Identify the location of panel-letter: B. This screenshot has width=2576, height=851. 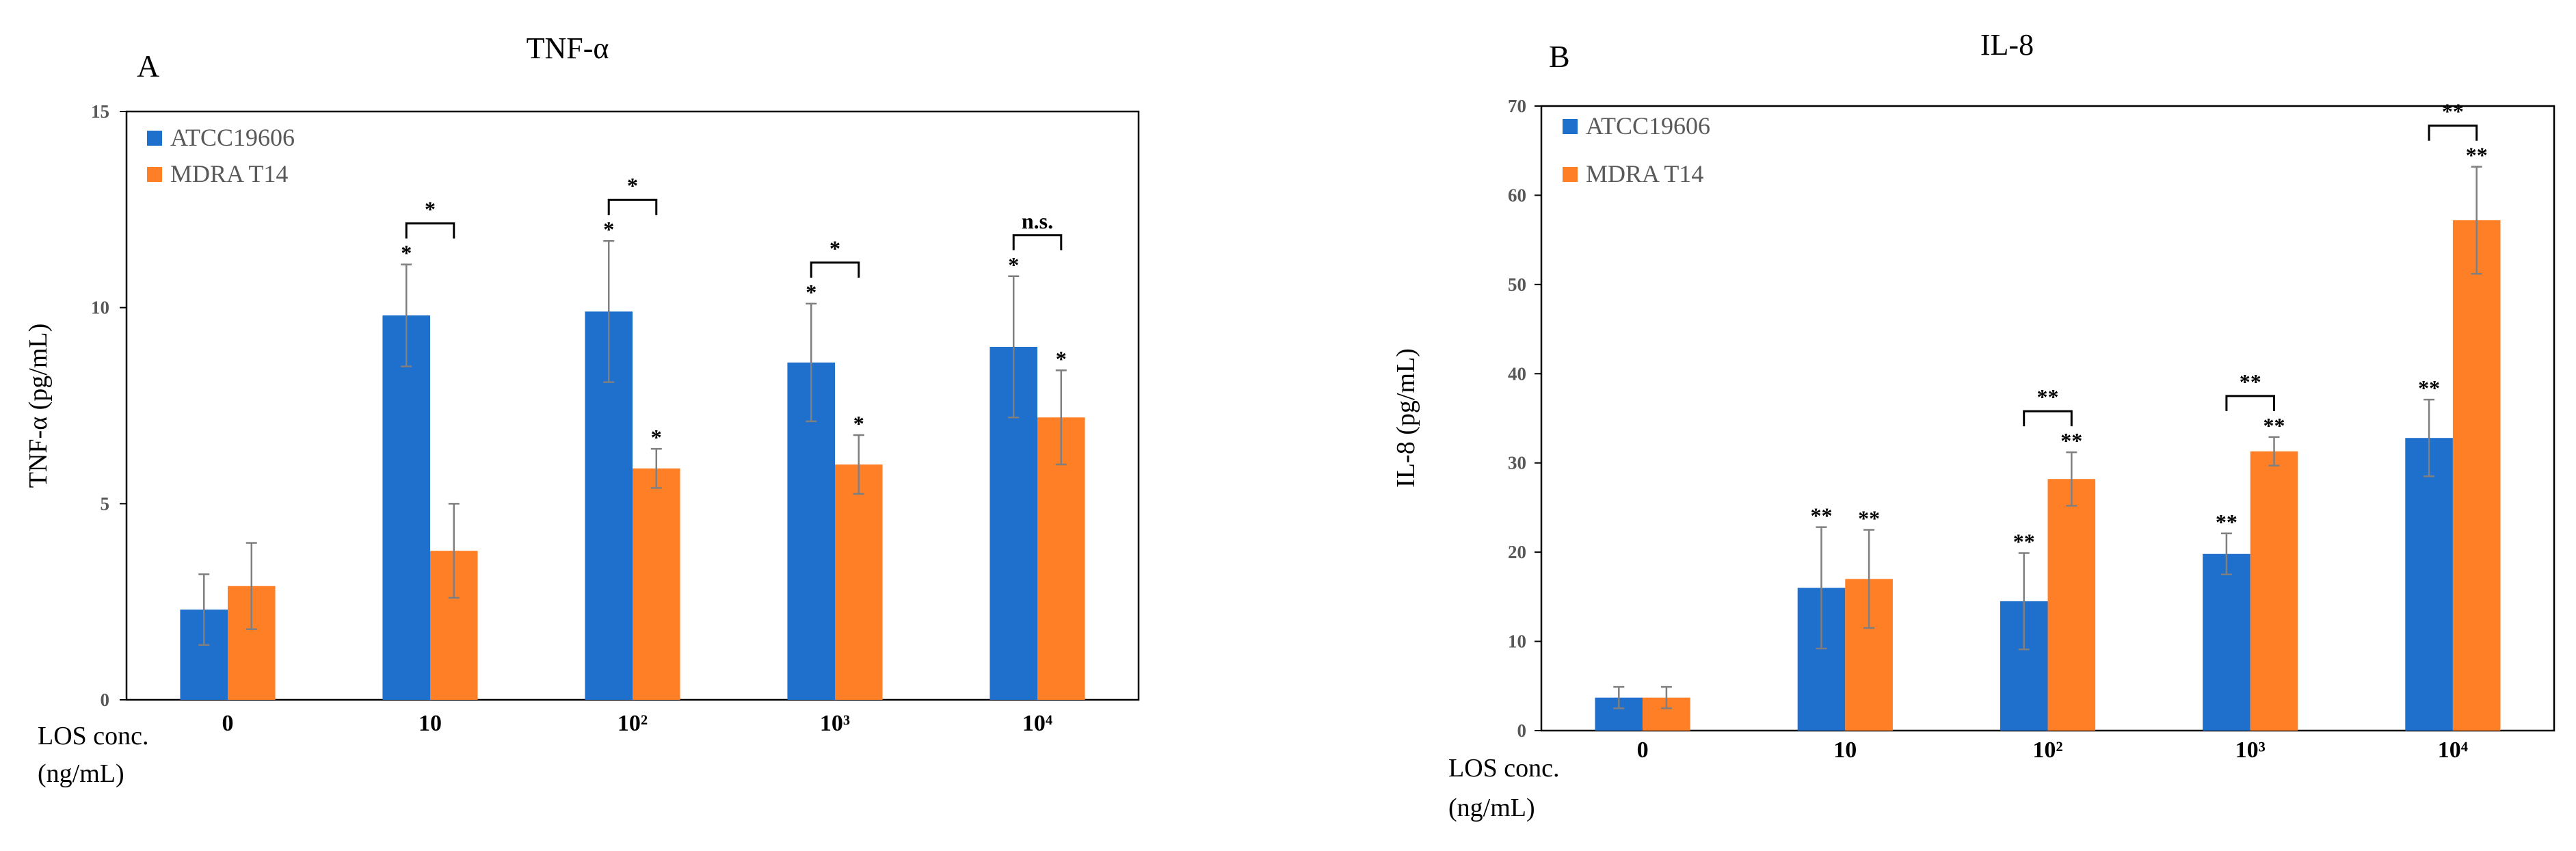
(1559, 56).